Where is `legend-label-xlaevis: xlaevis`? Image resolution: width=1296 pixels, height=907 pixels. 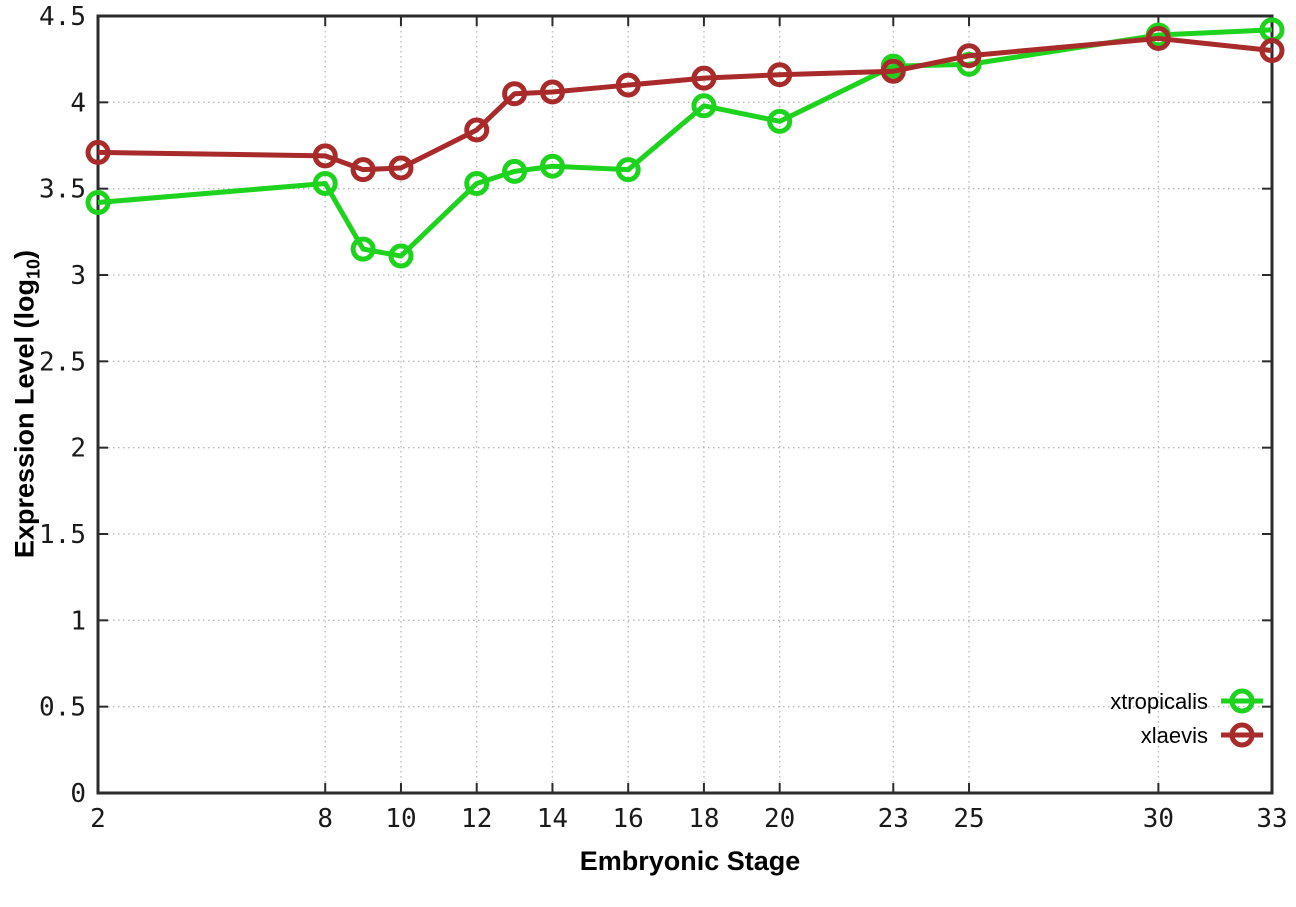 legend-label-xlaevis: xlaevis is located at coordinates (1174, 735).